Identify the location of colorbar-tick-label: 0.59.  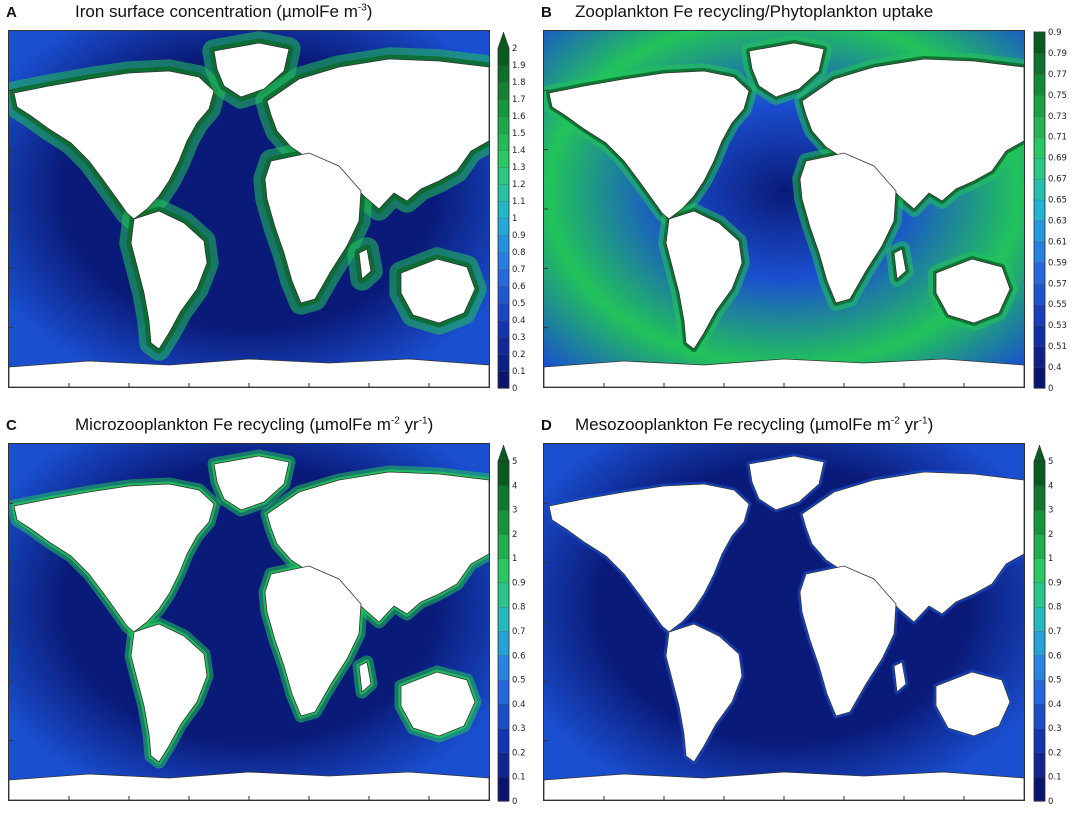
(1057, 263).